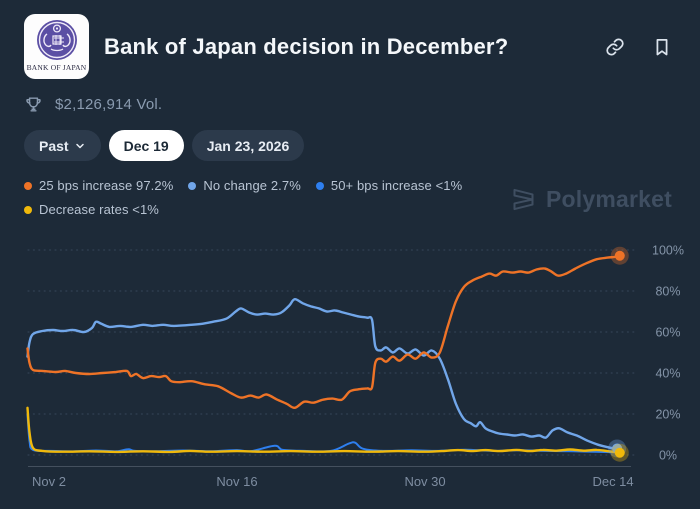  What do you see at coordinates (49, 481) in the screenshot?
I see `x-axis-label: Nov 2` at bounding box center [49, 481].